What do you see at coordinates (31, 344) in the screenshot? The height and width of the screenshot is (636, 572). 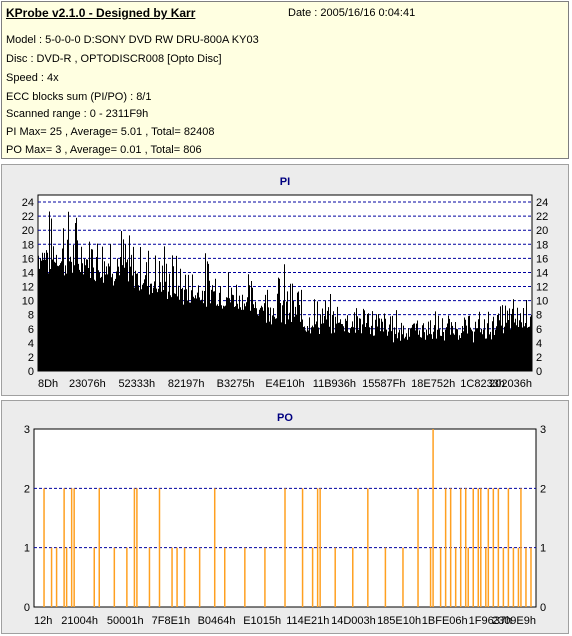 I see `pi-y-tick-left: 4` at bounding box center [31, 344].